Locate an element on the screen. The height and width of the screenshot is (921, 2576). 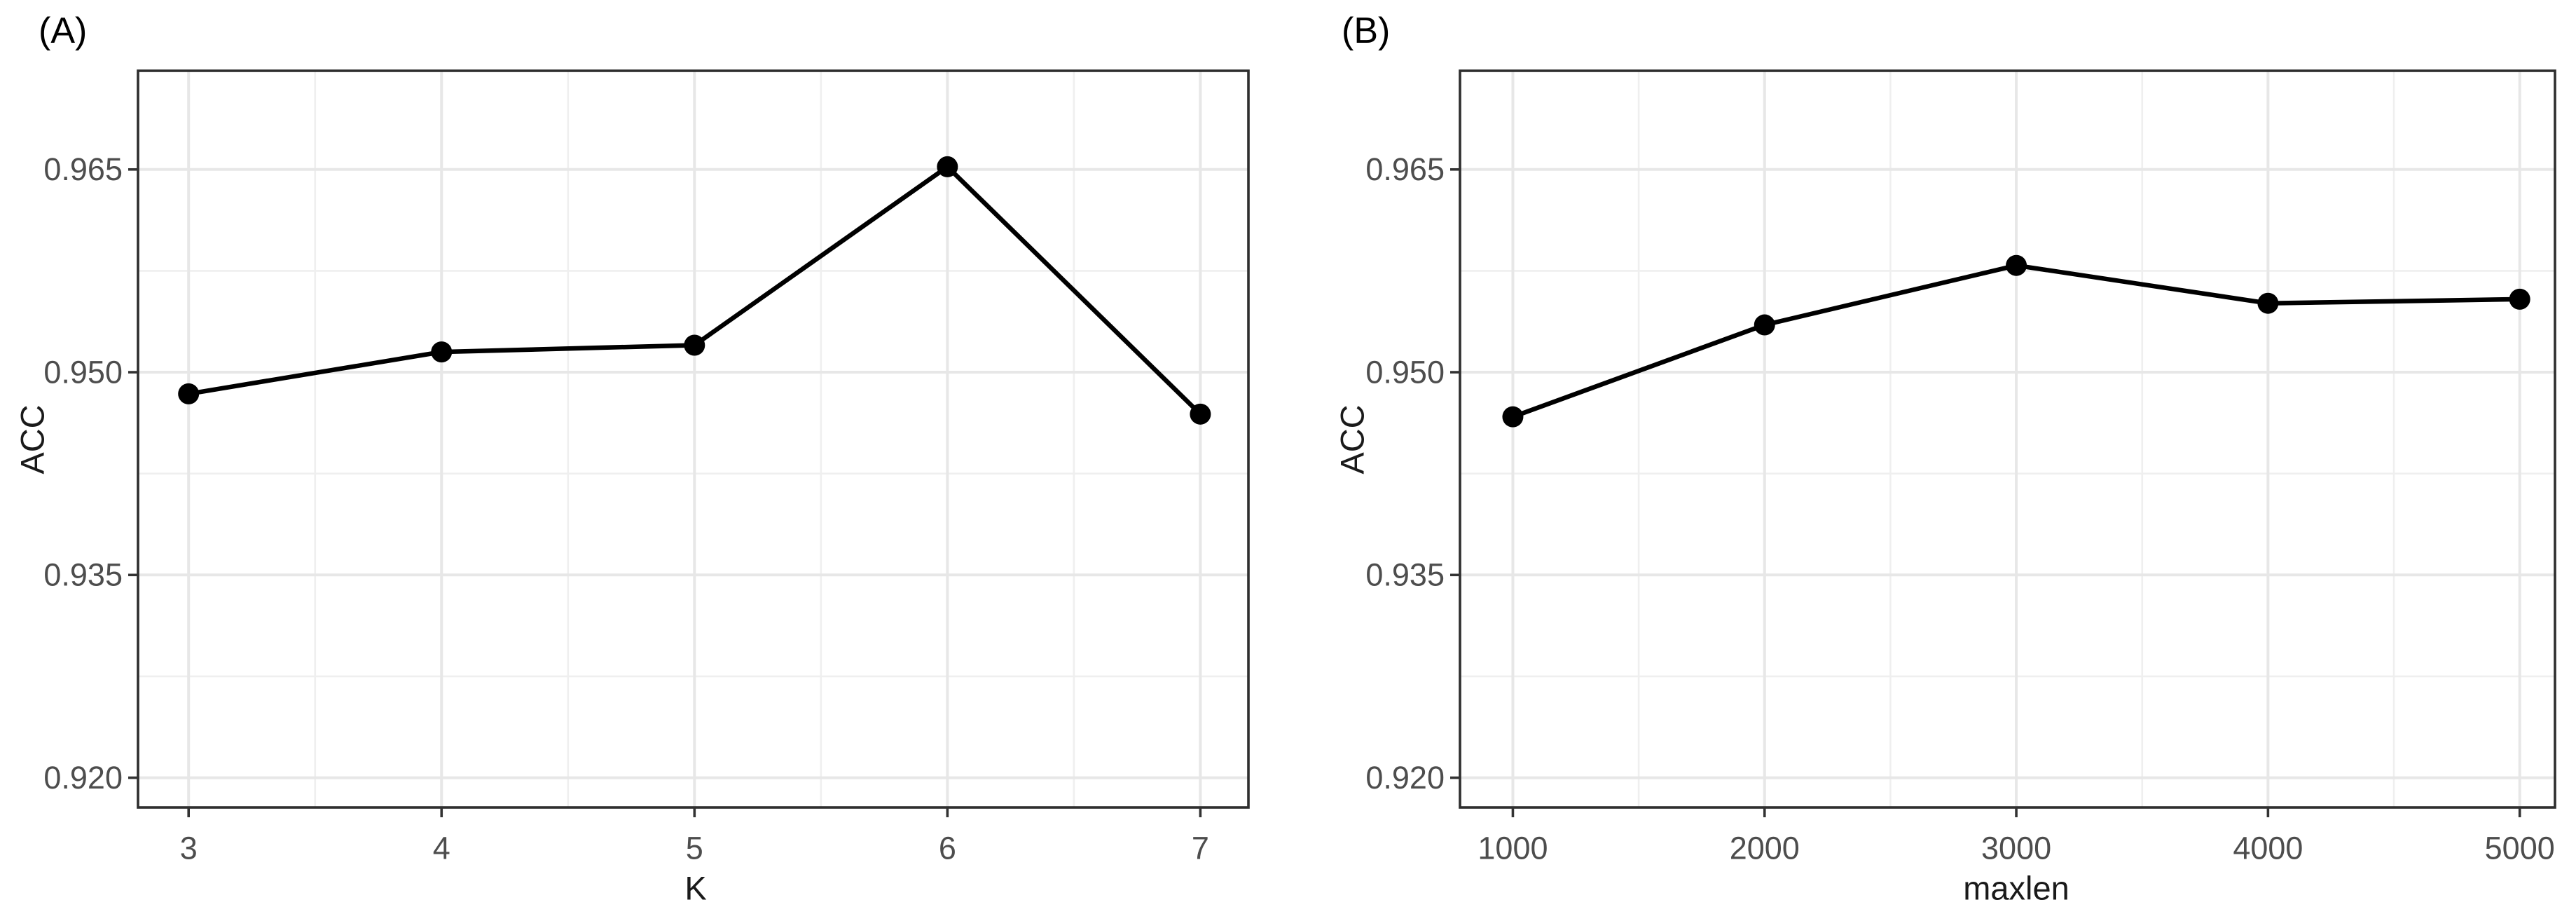
x-tick-label: 3 is located at coordinates (189, 848).